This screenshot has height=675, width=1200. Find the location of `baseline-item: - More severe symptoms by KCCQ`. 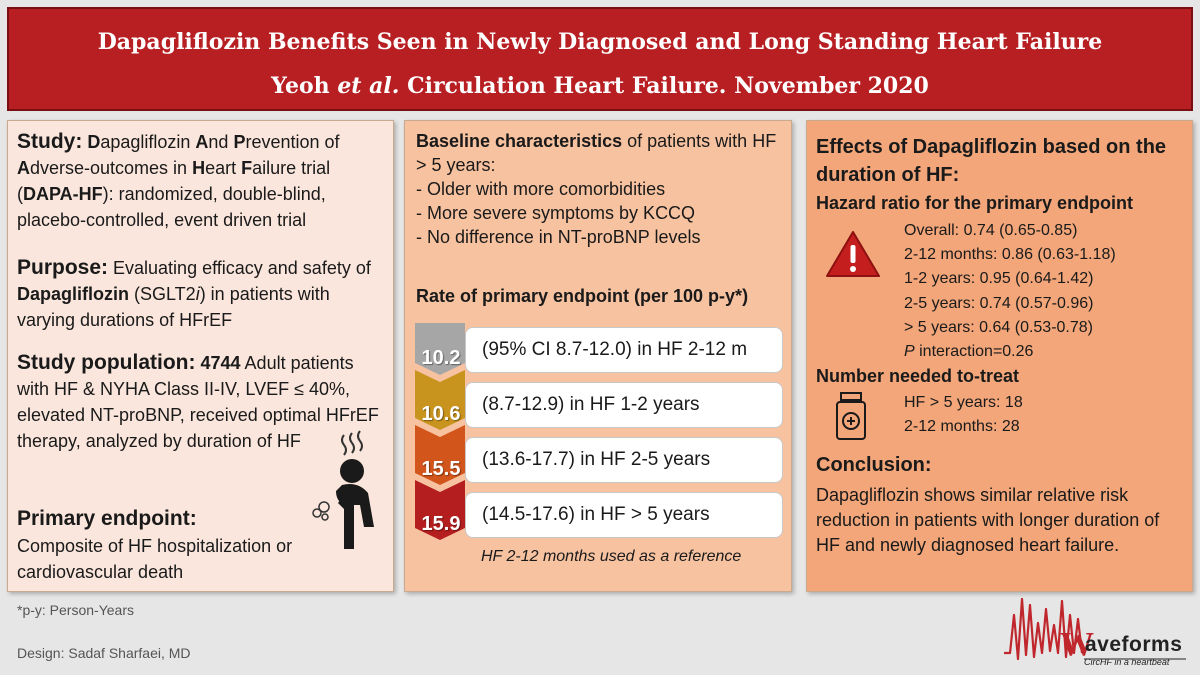

baseline-item: - More severe symptoms by KCCQ is located at coordinates (556, 213).